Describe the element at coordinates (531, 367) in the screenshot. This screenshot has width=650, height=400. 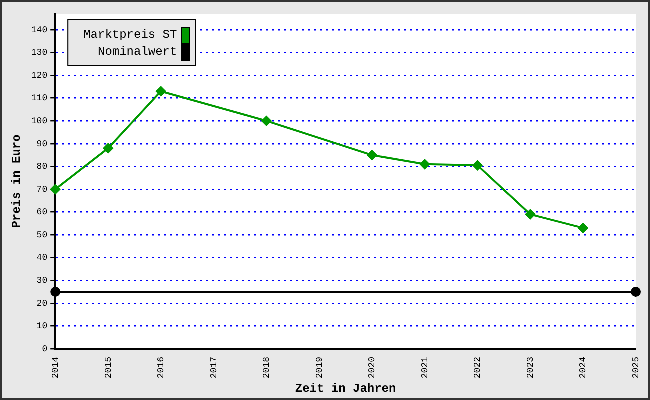
I see `x-tick-label: 2023` at that location.